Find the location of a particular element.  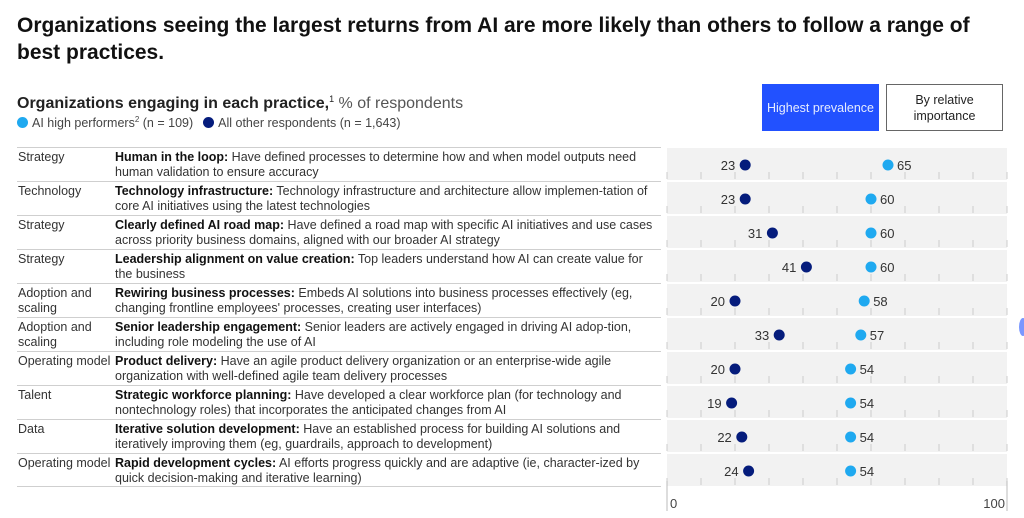

subtitle-bold: Organizations engaging in each practice, is located at coordinates (173, 103).